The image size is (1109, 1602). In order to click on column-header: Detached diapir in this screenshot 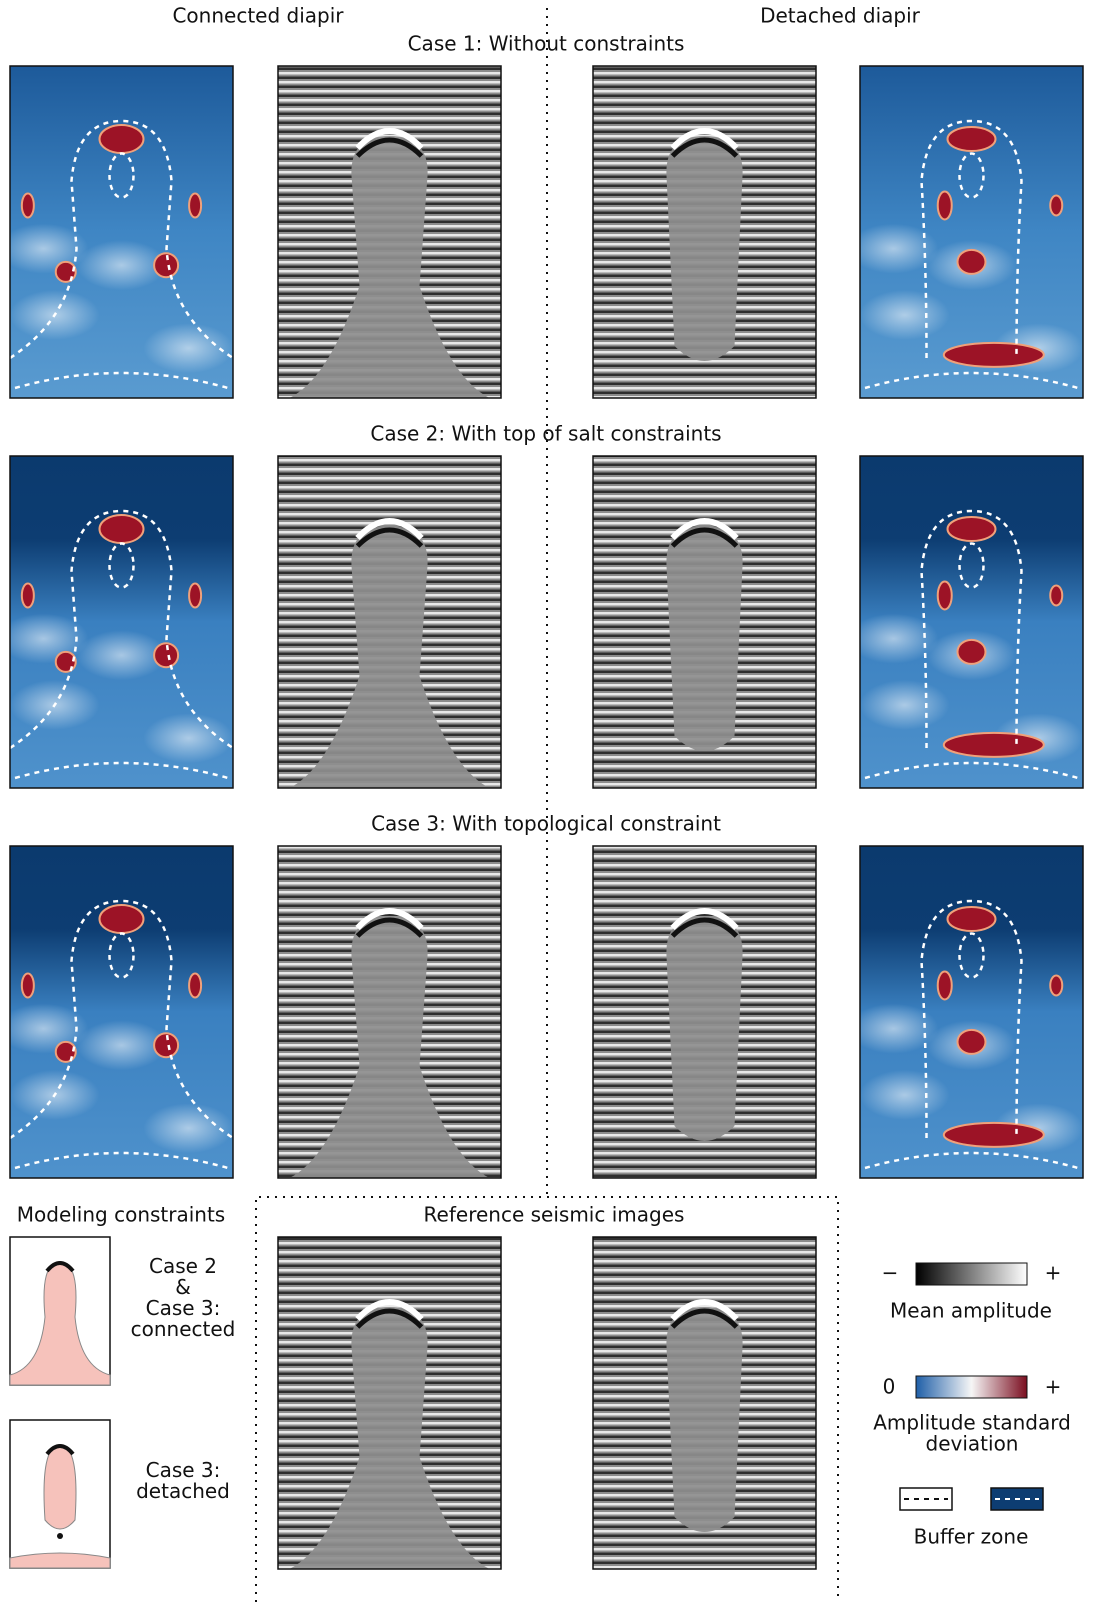, I will do `click(840, 16)`.